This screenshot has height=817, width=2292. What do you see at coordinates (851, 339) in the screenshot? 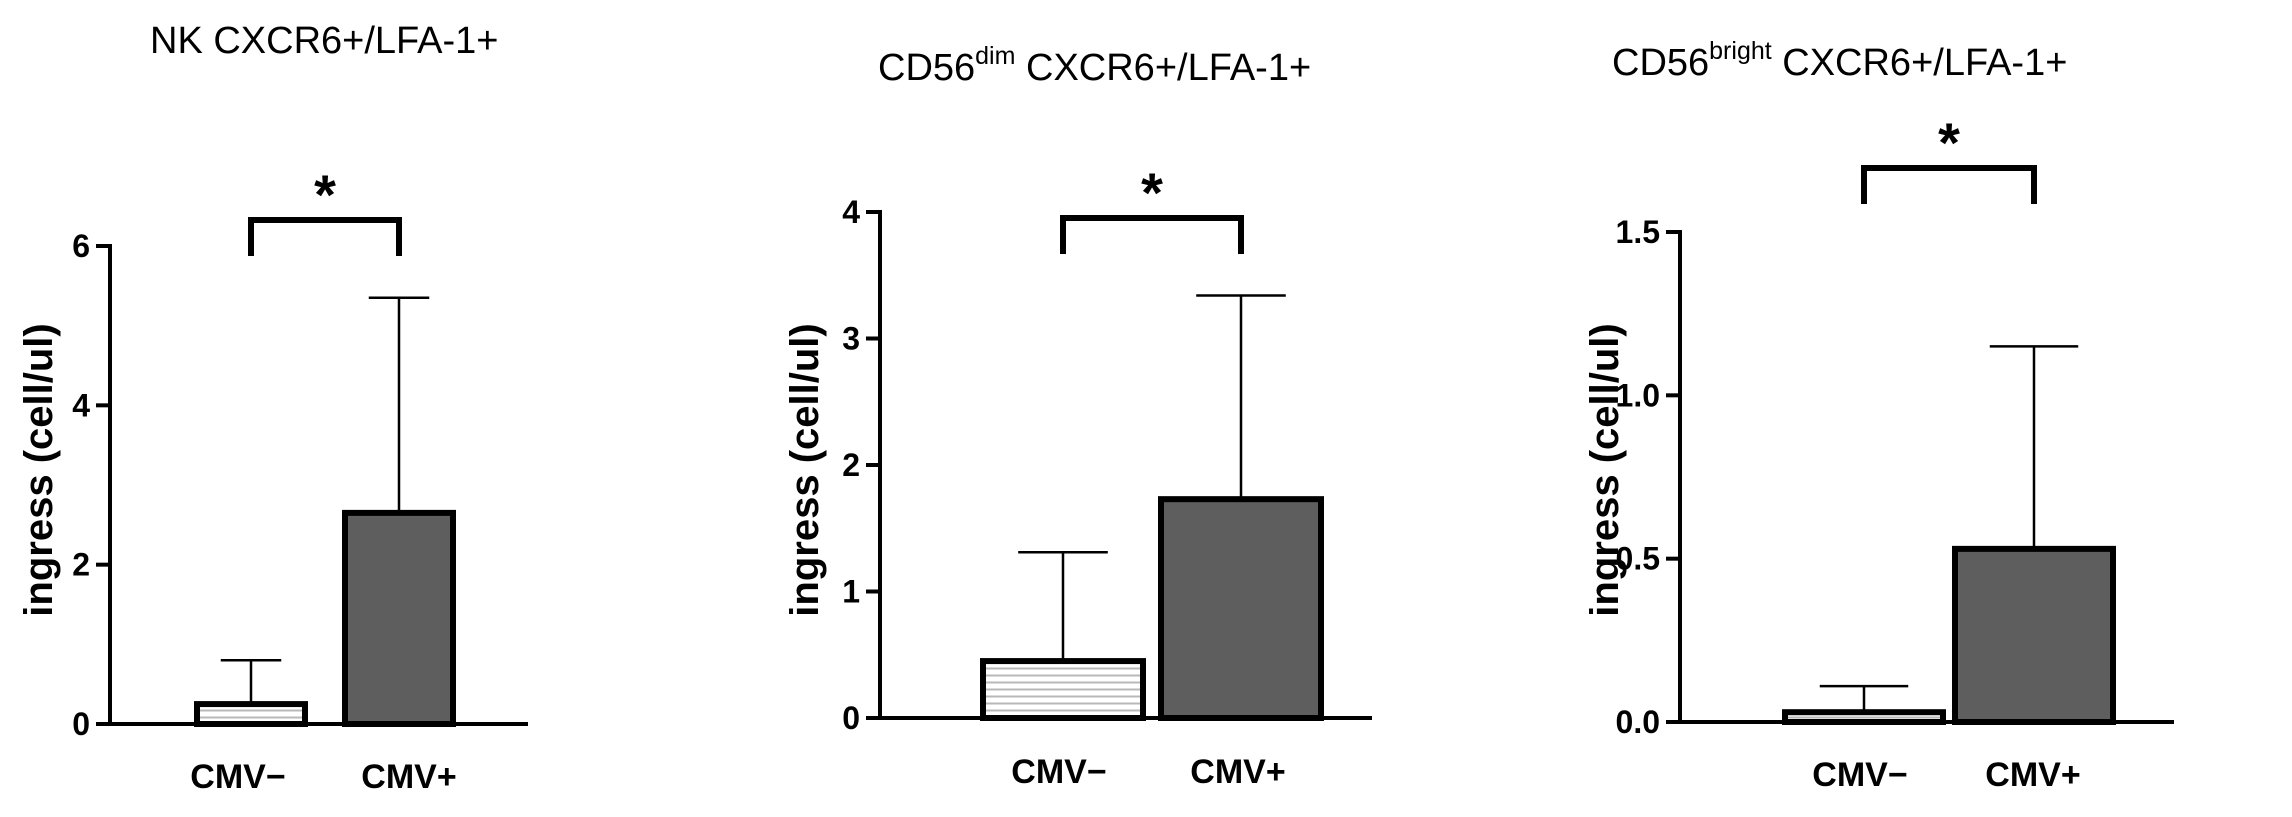
I see `panel-2-y-tick-label-3: 3` at bounding box center [851, 339].